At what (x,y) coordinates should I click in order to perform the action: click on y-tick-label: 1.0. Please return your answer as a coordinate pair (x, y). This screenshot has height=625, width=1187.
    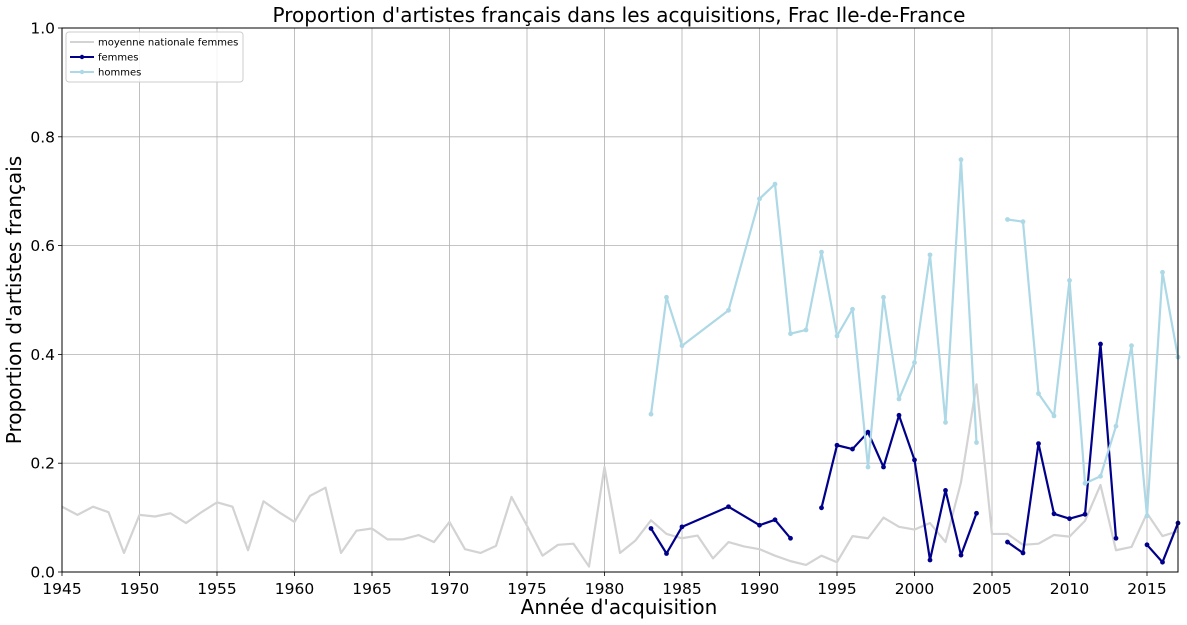
    Looking at the image, I should click on (42, 29).